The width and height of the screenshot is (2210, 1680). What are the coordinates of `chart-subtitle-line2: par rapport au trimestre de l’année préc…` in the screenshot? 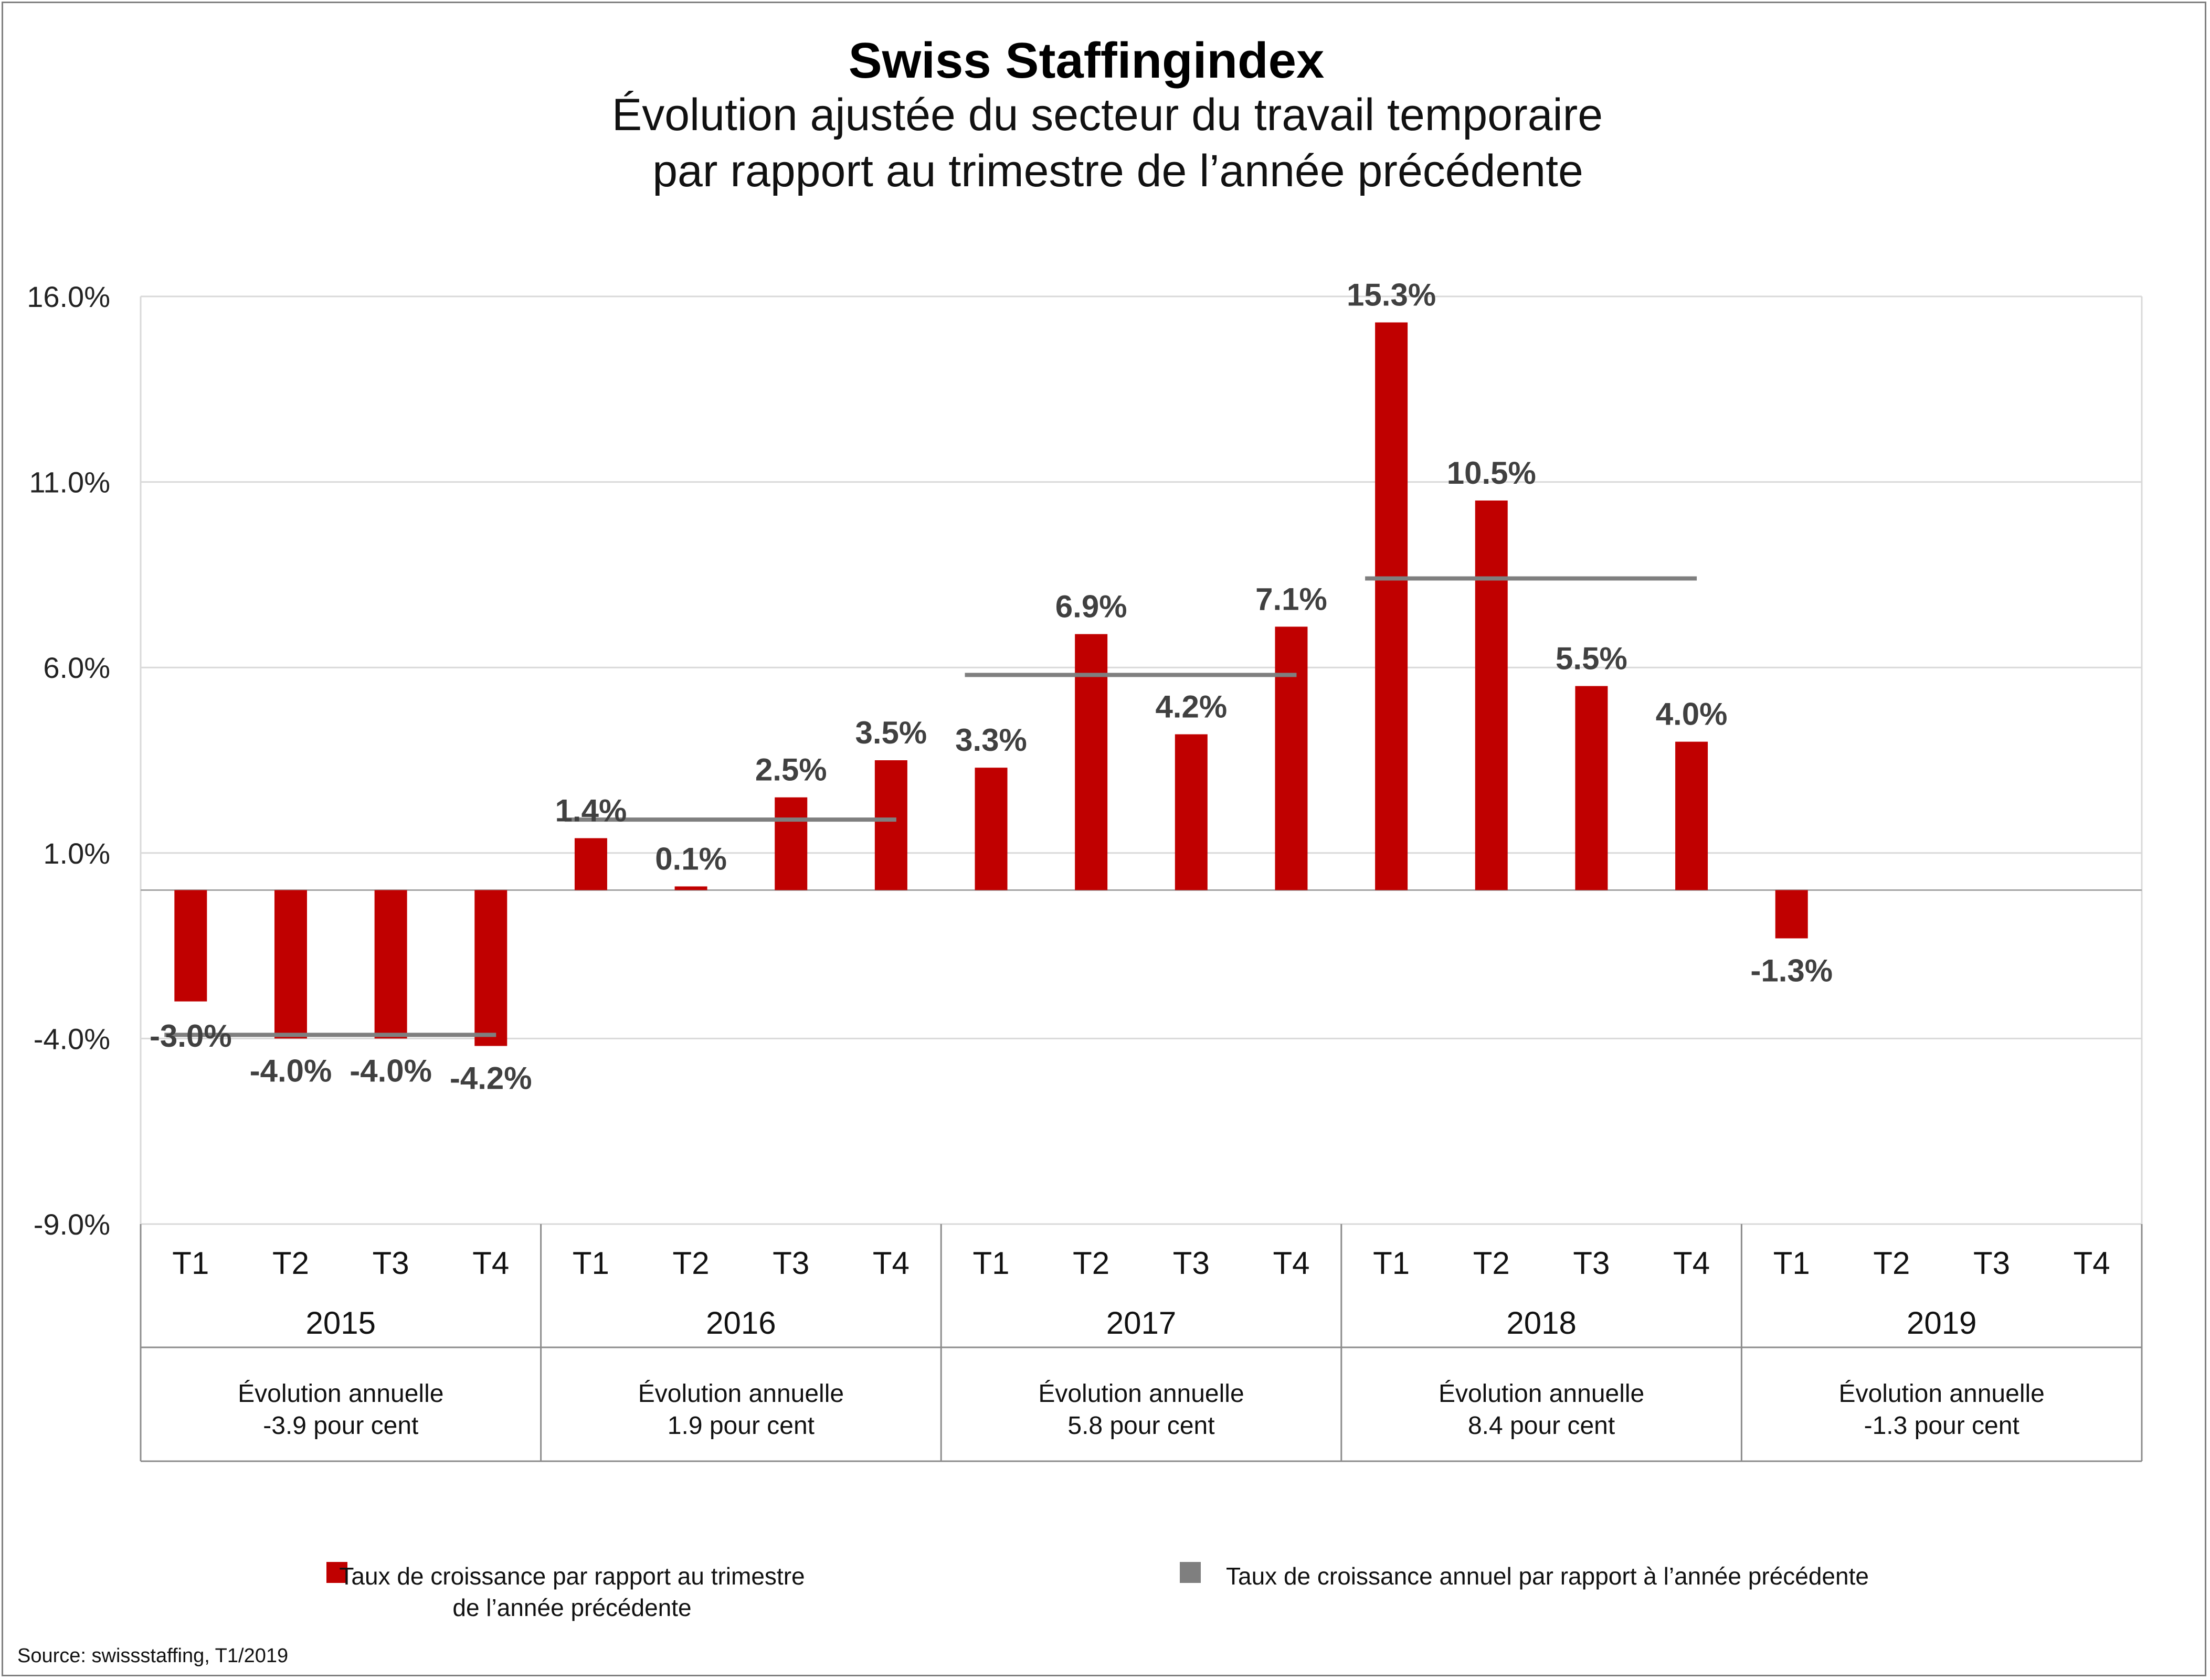 It's located at (1117, 171).